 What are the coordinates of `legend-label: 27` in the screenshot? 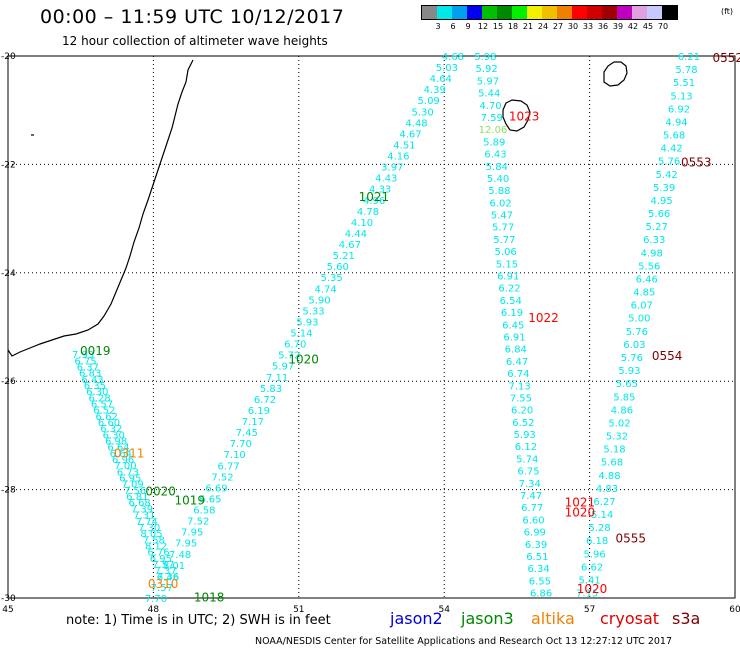 It's located at (558, 26).